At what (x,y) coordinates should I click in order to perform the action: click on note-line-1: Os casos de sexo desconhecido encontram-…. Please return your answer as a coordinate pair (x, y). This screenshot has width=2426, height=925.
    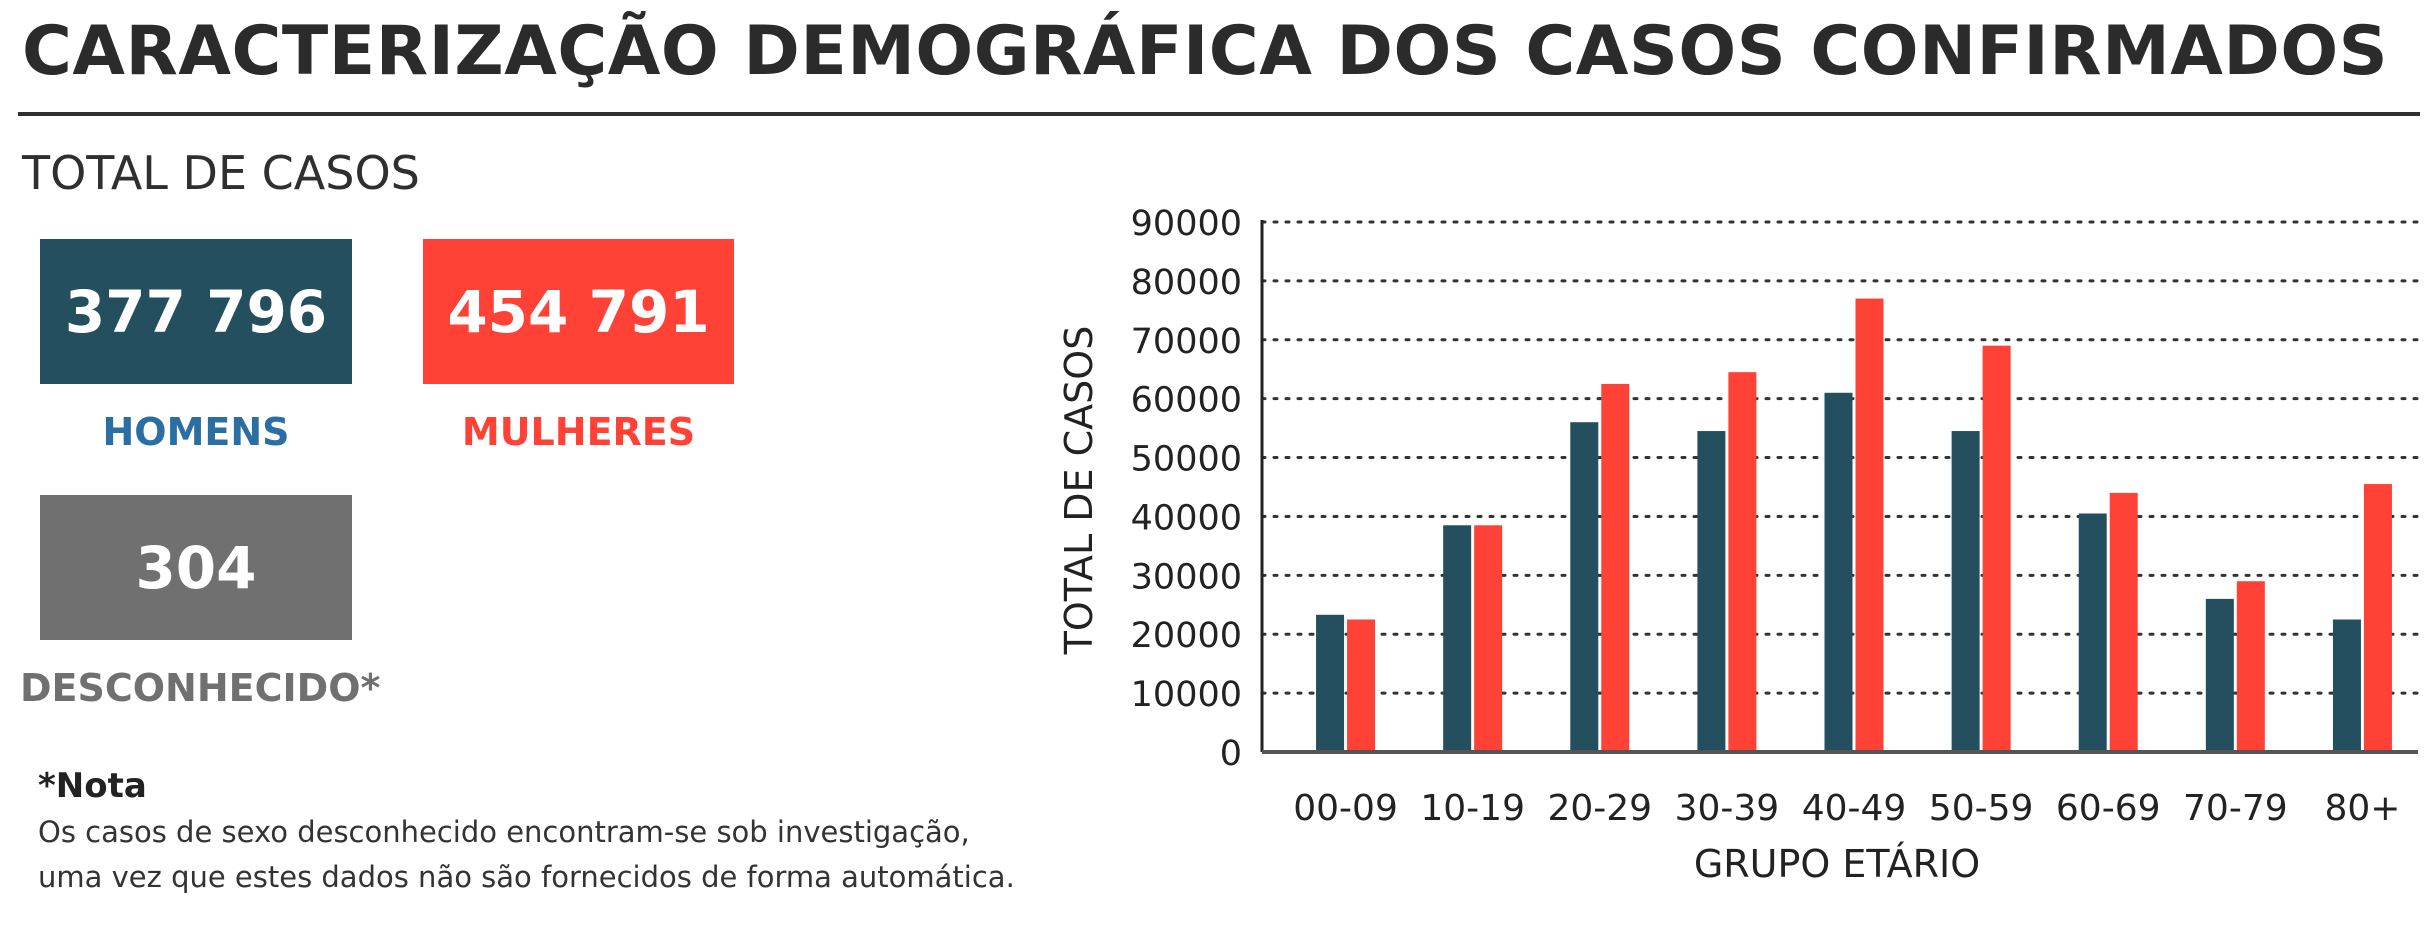
    Looking at the image, I should click on (504, 832).